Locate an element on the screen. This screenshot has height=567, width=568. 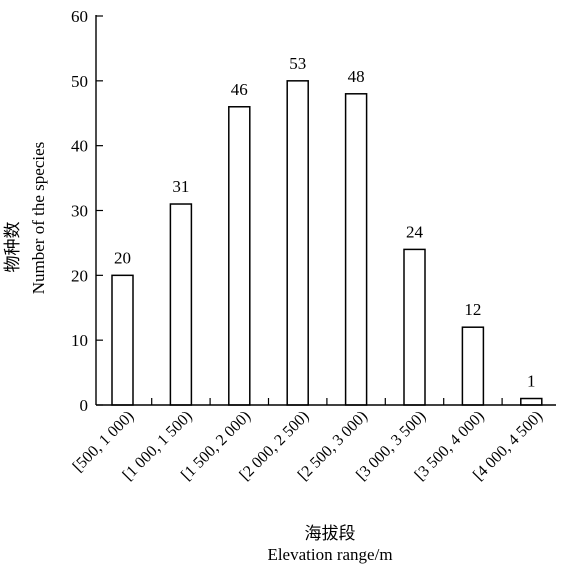
y-tick-label: 40 is located at coordinates (79, 146).